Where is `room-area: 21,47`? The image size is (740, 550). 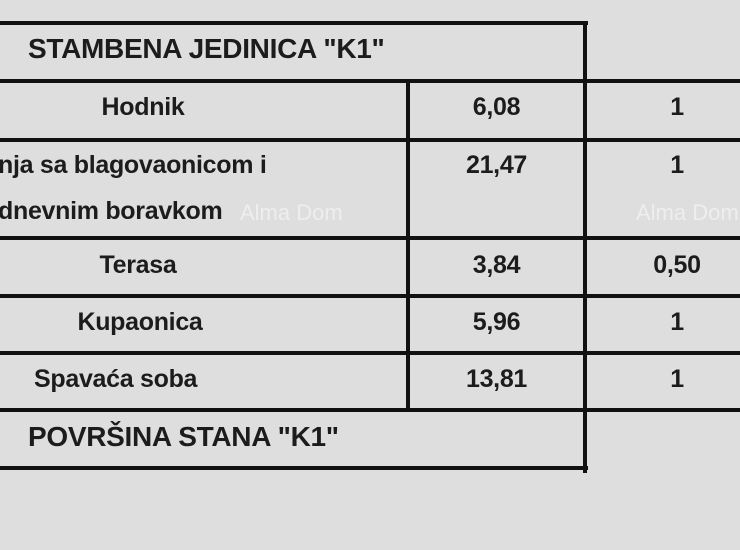
room-area: 21,47 is located at coordinates (496, 165).